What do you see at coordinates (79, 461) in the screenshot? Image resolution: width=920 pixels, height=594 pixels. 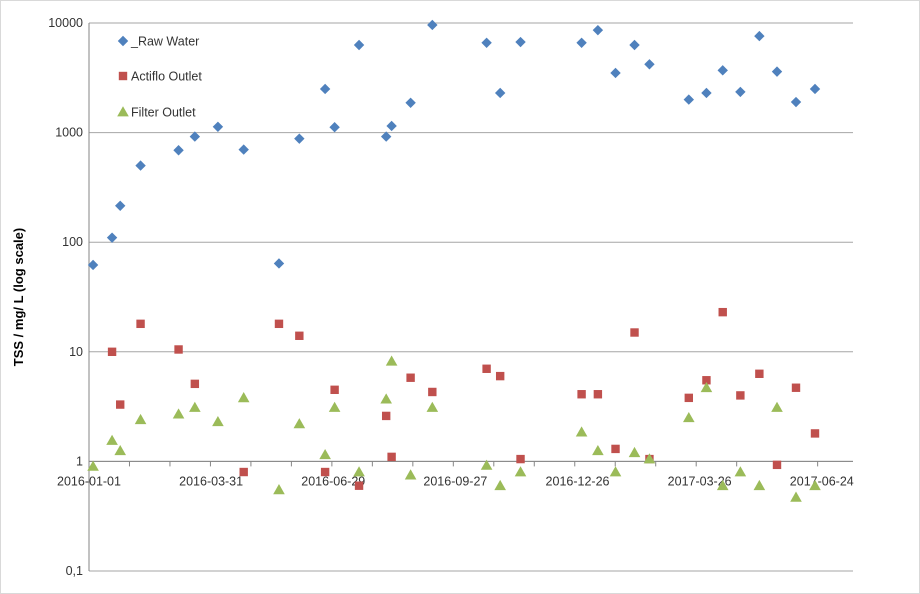 I see `y-tick-label: 1` at bounding box center [79, 461].